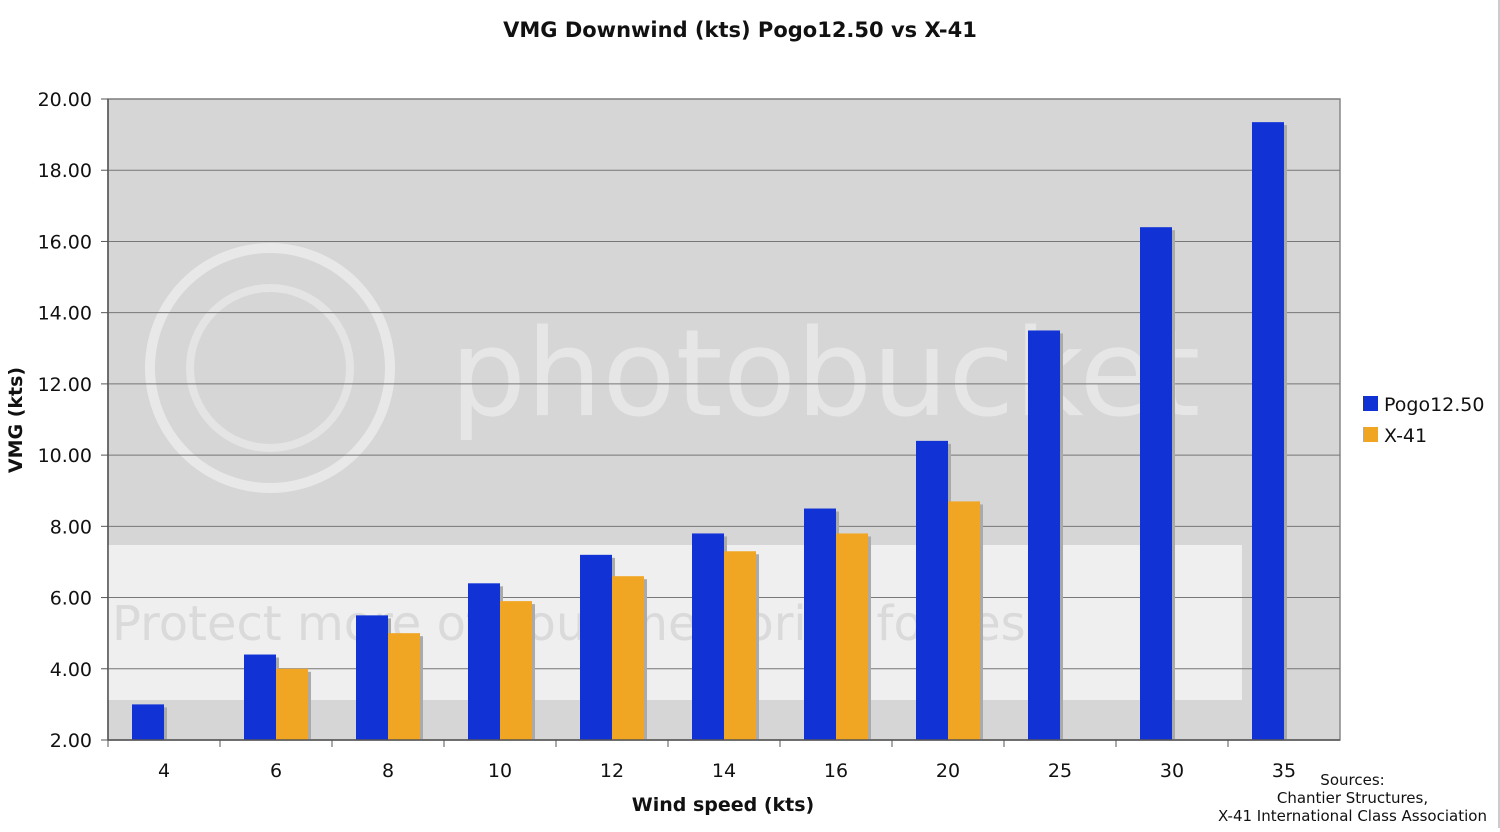 Image resolution: width=1500 pixels, height=832 pixels. I want to click on x-tick-label: 6, so click(276, 771).